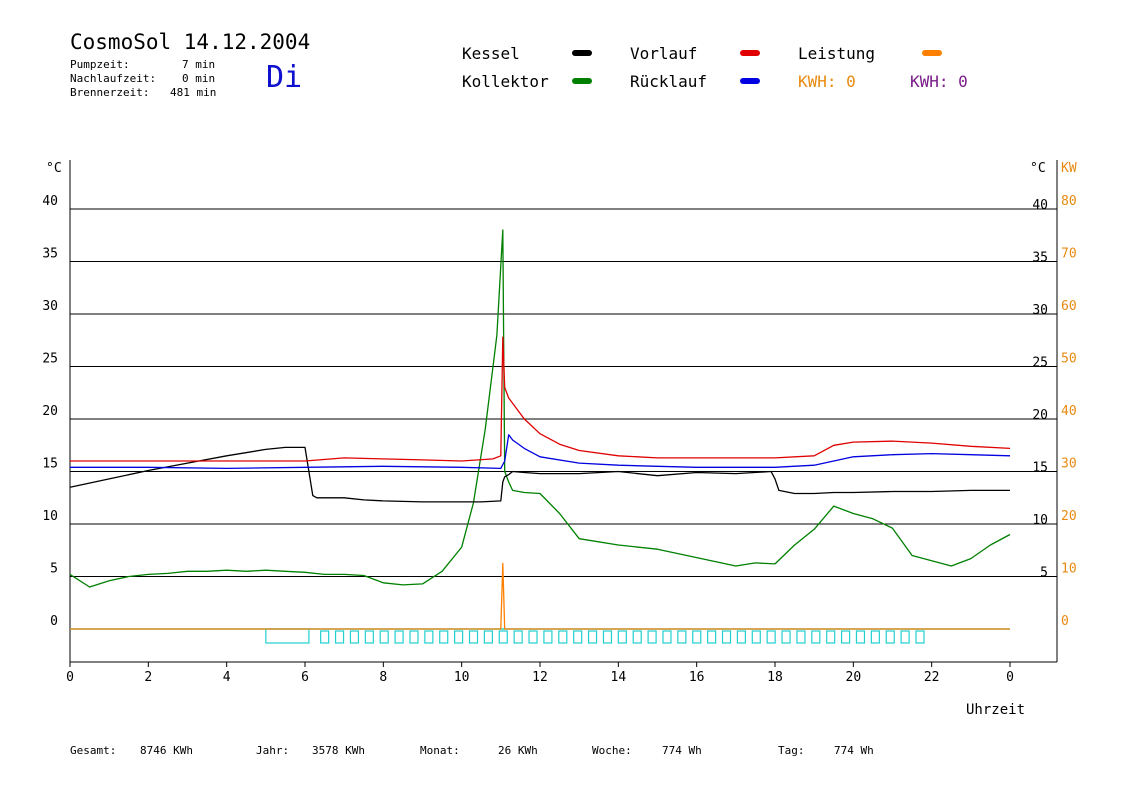 This screenshot has height=812, width=1148. I want to click on series-line-ruecklauf, so click(540, 452).